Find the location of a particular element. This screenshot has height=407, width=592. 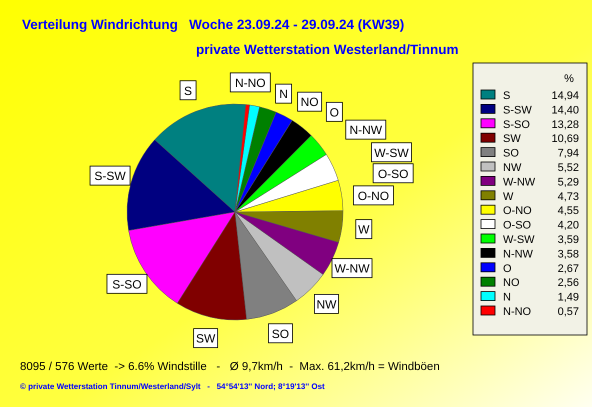

data-label: 3,58 is located at coordinates (568, 254).